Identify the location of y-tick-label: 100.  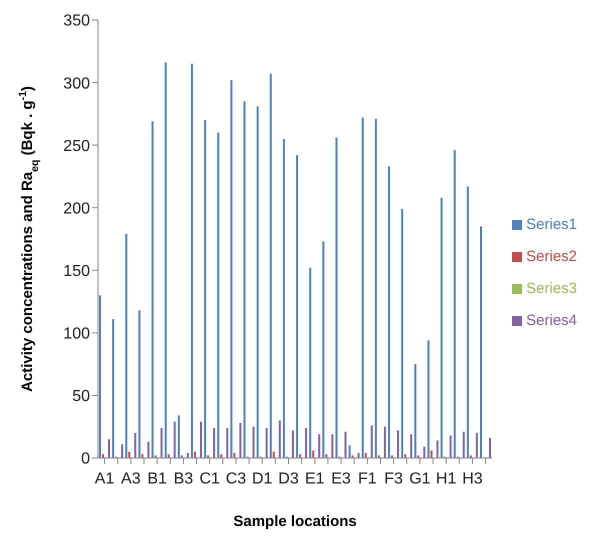
(76, 334).